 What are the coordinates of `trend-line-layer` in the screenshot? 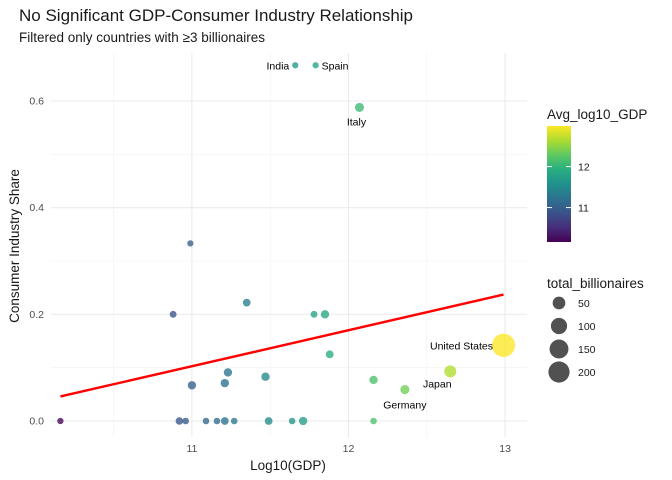 It's located at (282, 345).